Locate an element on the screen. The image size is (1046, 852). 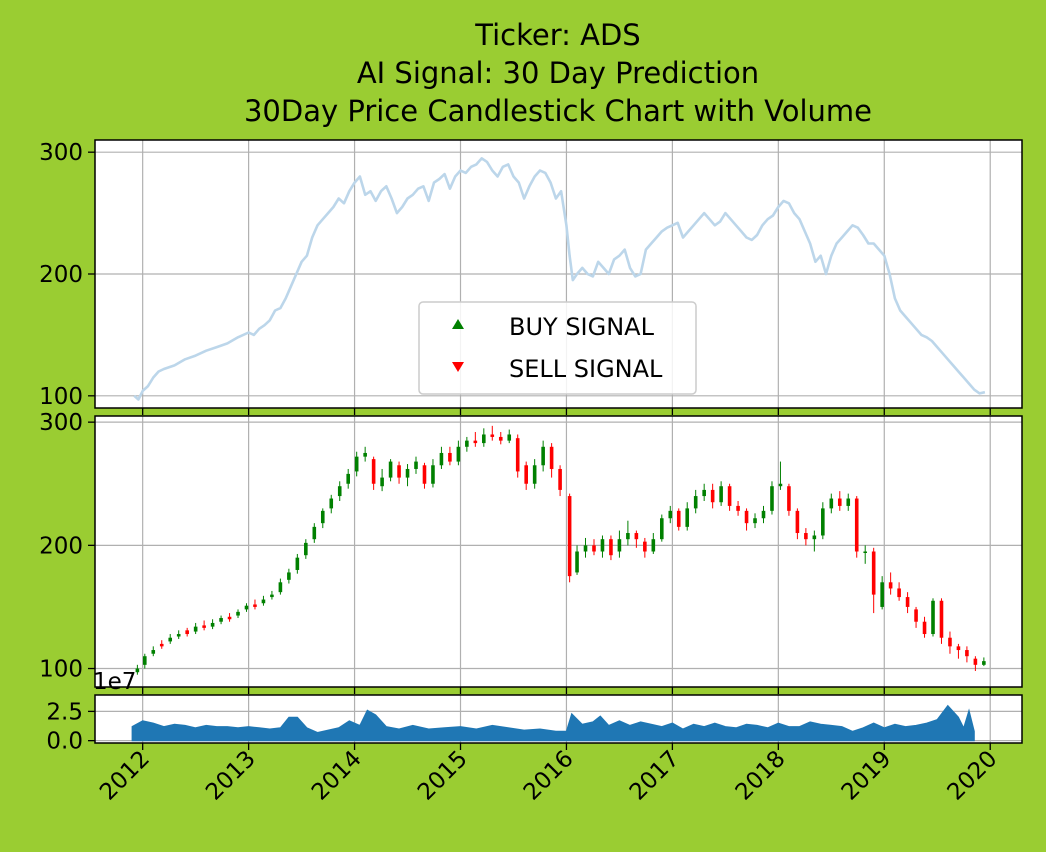
price-ytick-label: 200 is located at coordinates (61, 275).